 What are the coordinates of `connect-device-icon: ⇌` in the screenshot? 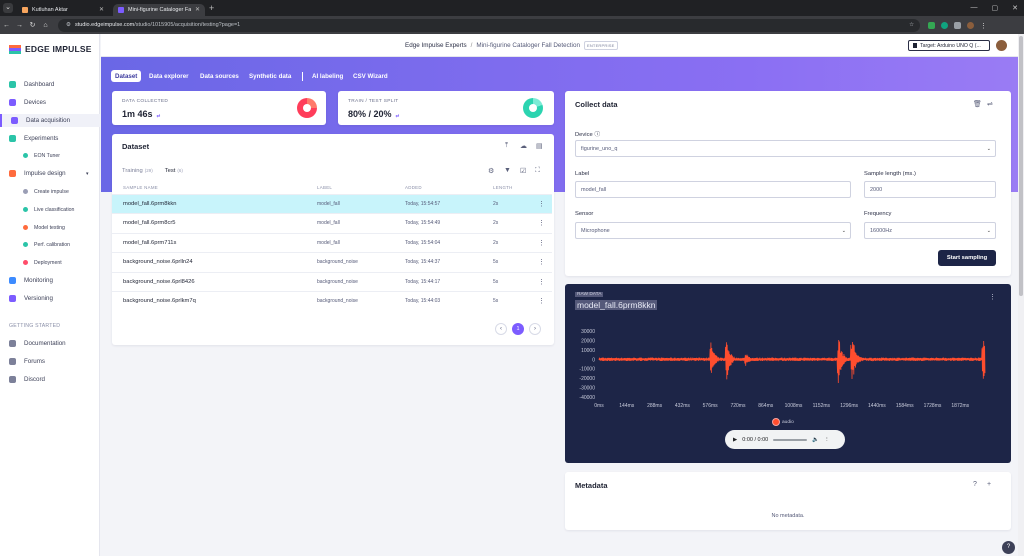 It's located at (990, 104).